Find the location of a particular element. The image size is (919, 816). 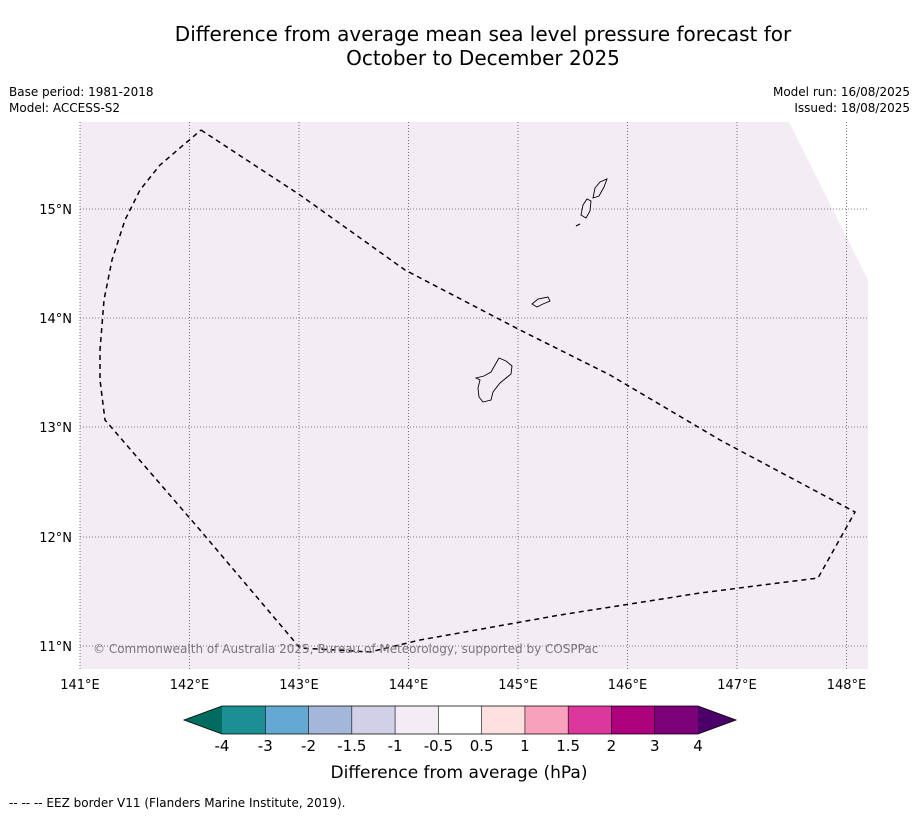

colorbar-tick-label: -2 is located at coordinates (308, 746).